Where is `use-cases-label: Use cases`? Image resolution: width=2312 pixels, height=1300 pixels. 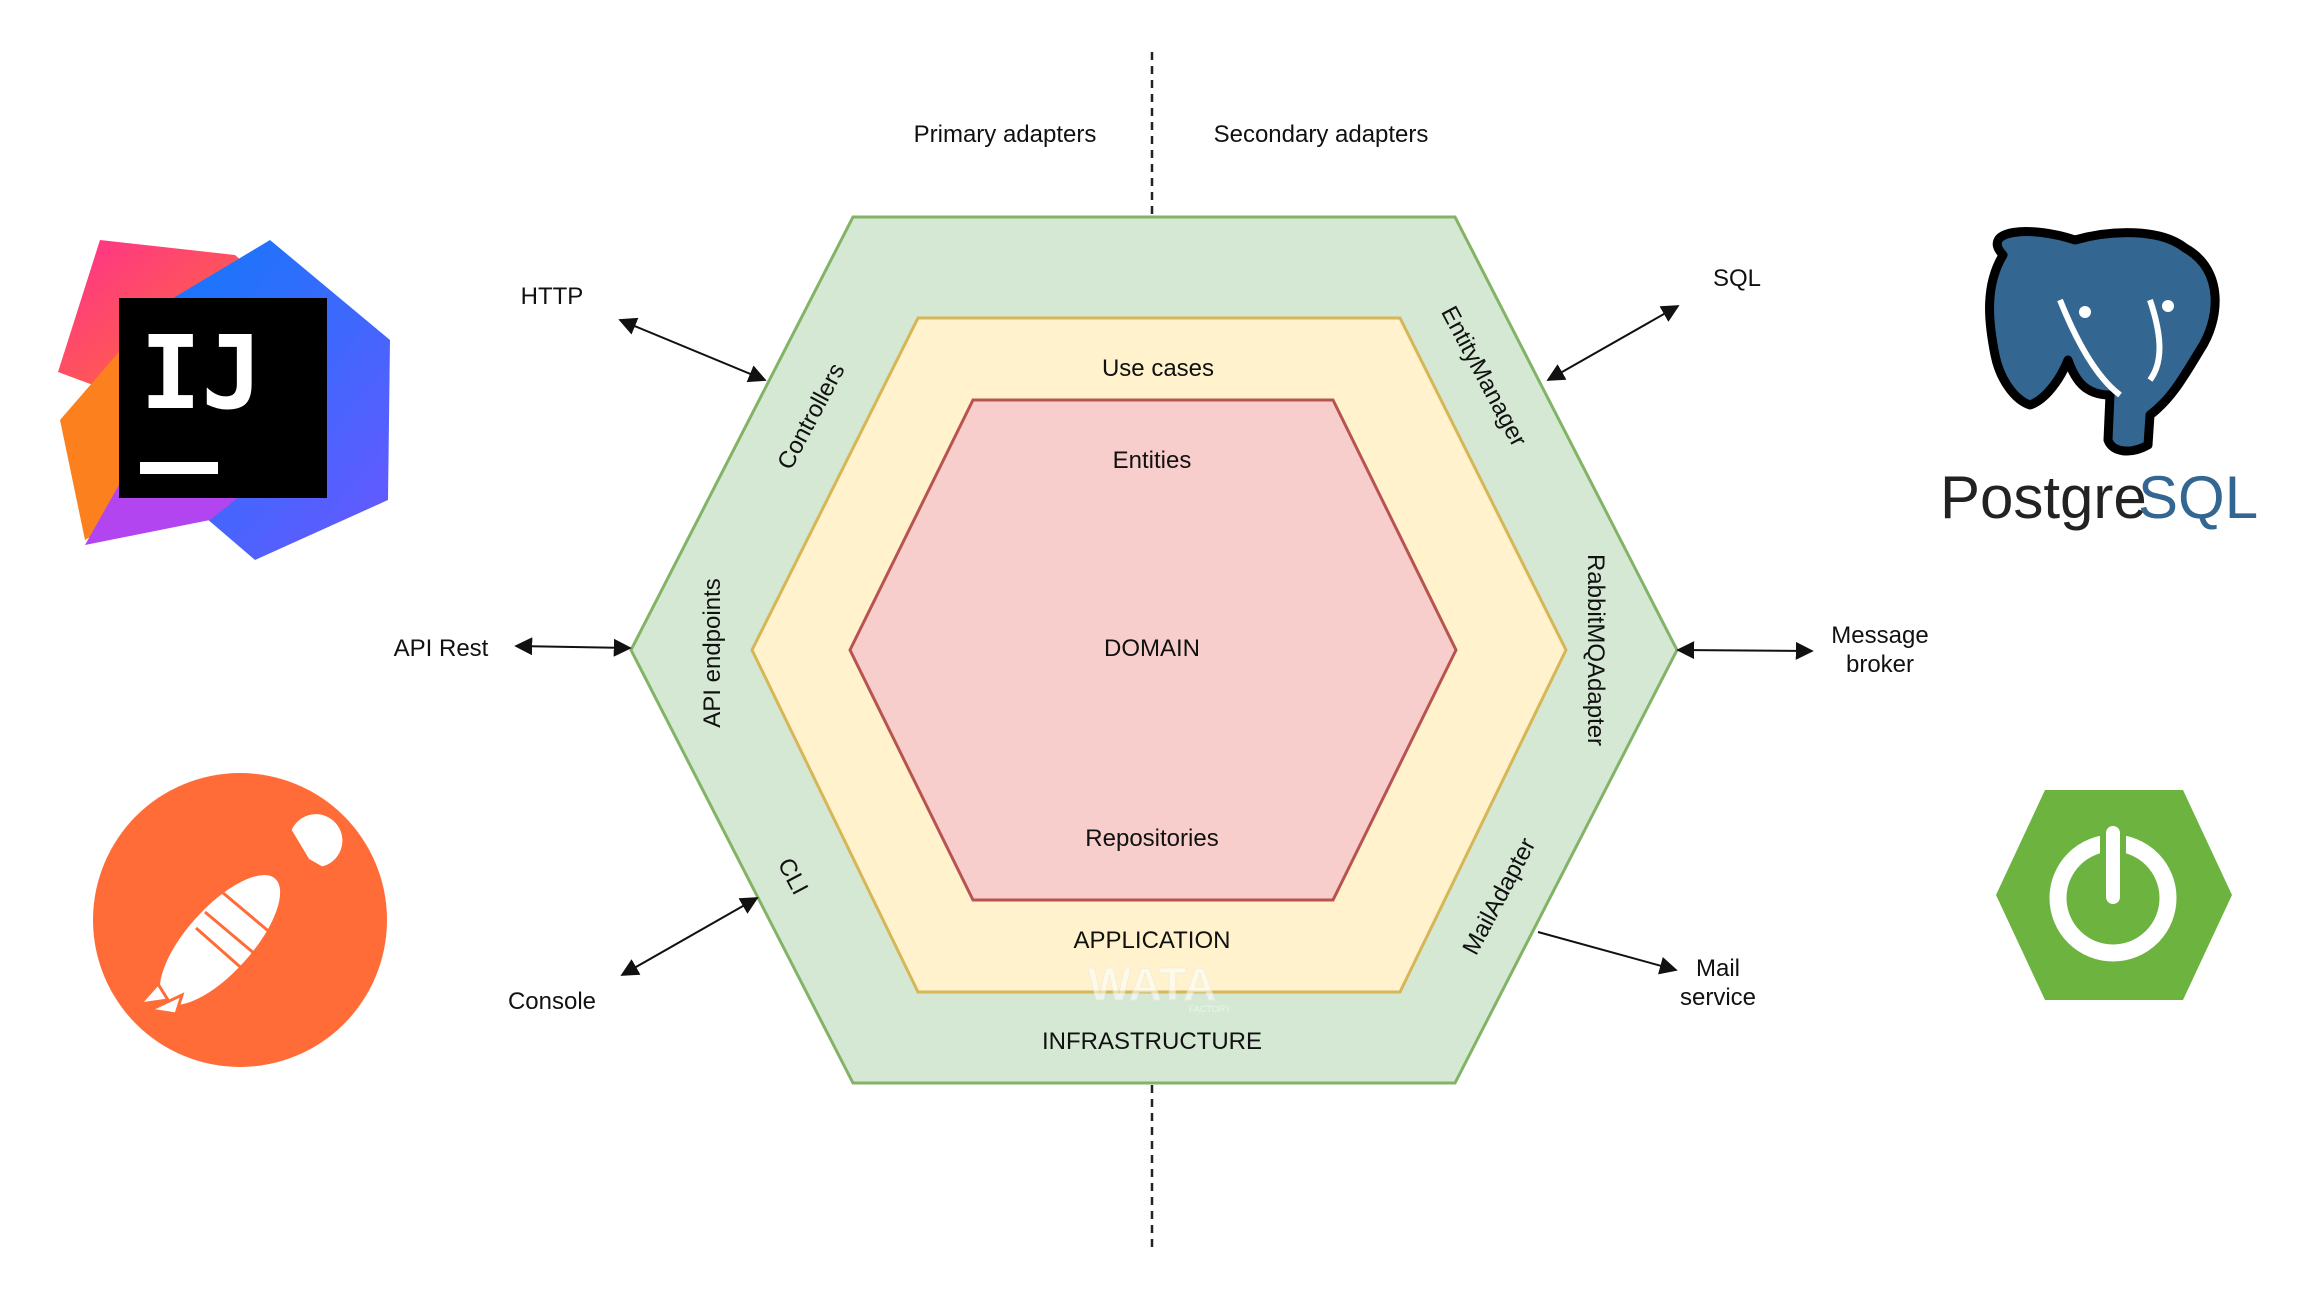
use-cases-label: Use cases is located at coordinates (1158, 368).